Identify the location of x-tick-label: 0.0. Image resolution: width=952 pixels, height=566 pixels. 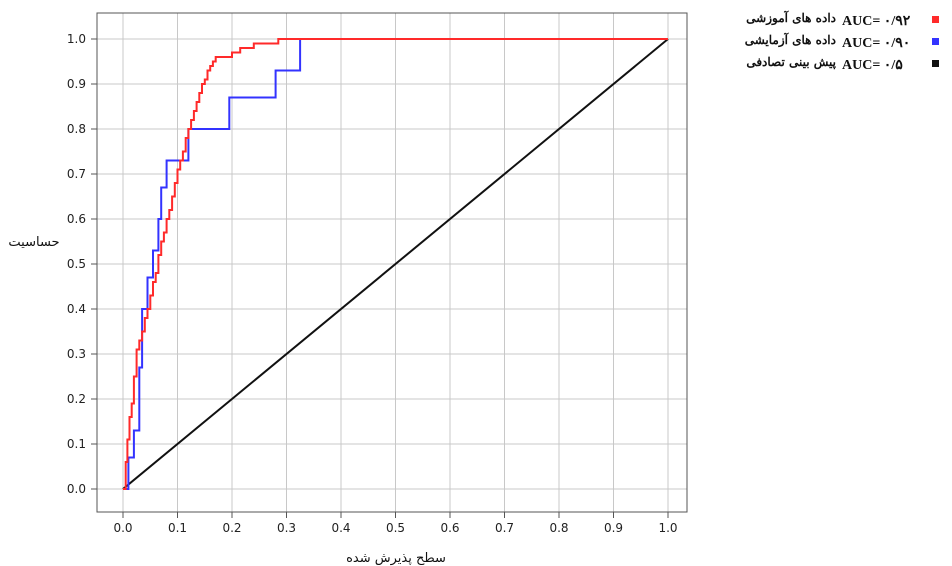
(122, 528).